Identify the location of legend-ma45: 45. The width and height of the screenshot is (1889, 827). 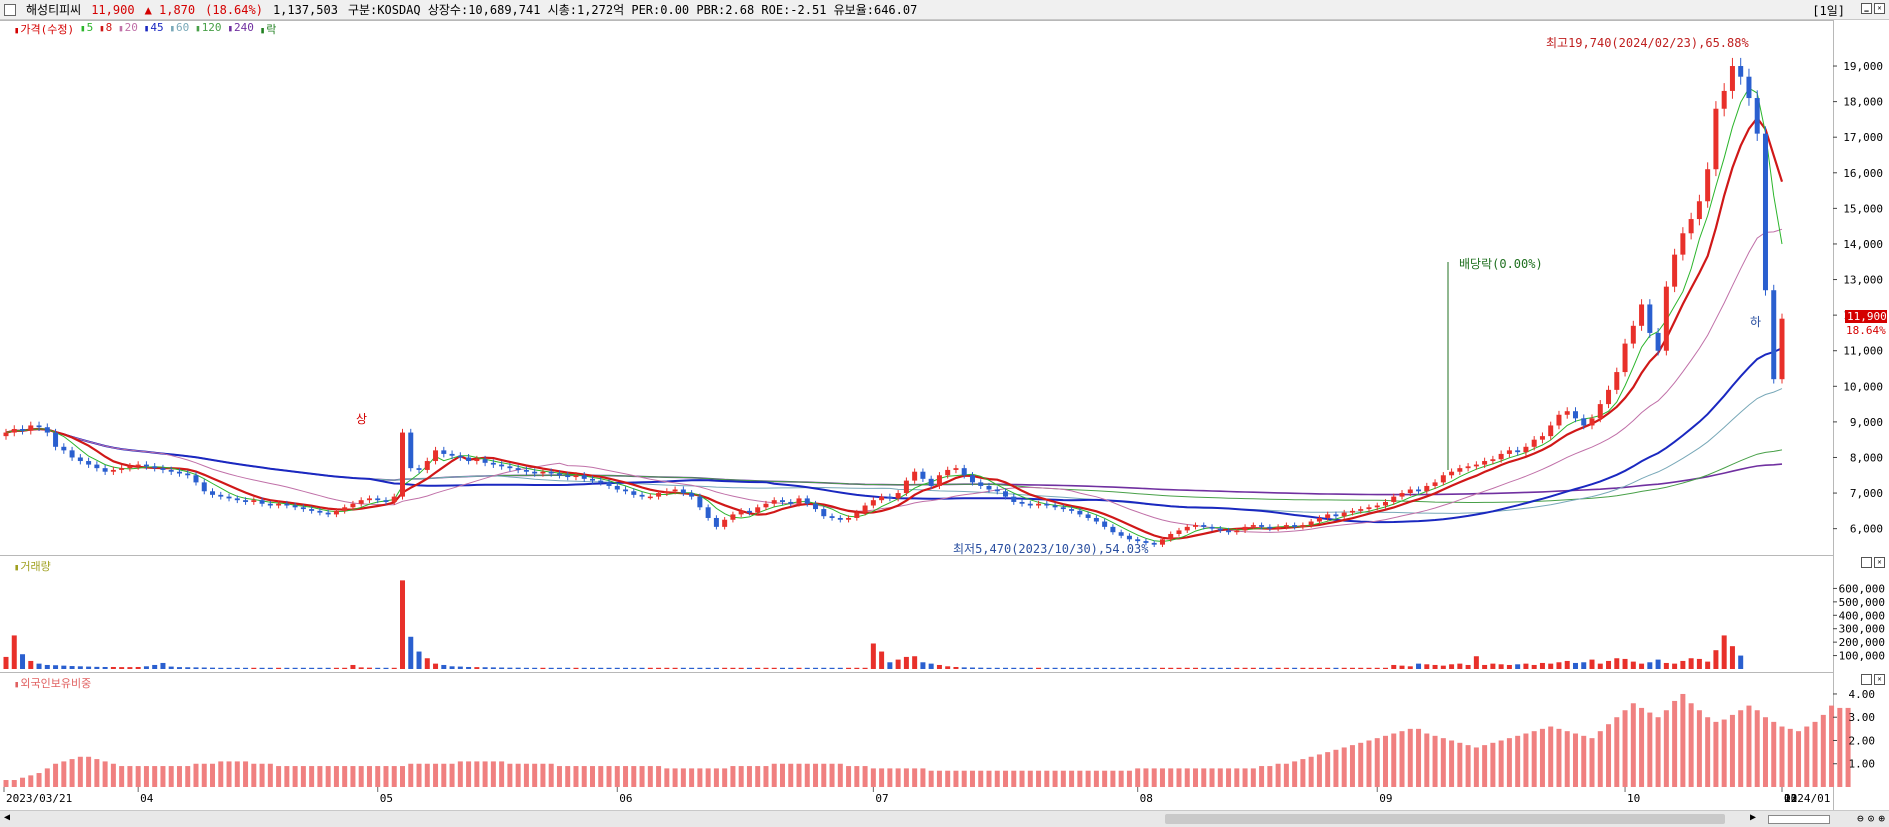
(153, 29).